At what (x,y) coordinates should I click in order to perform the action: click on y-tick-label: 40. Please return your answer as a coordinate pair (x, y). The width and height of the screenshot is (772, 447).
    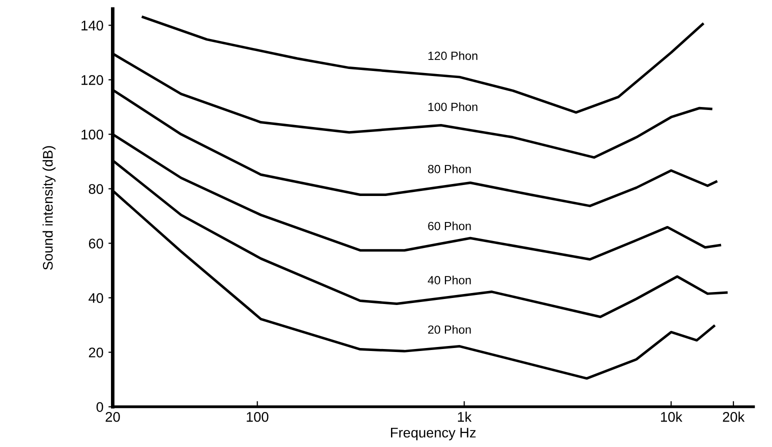
    Looking at the image, I should click on (96, 298).